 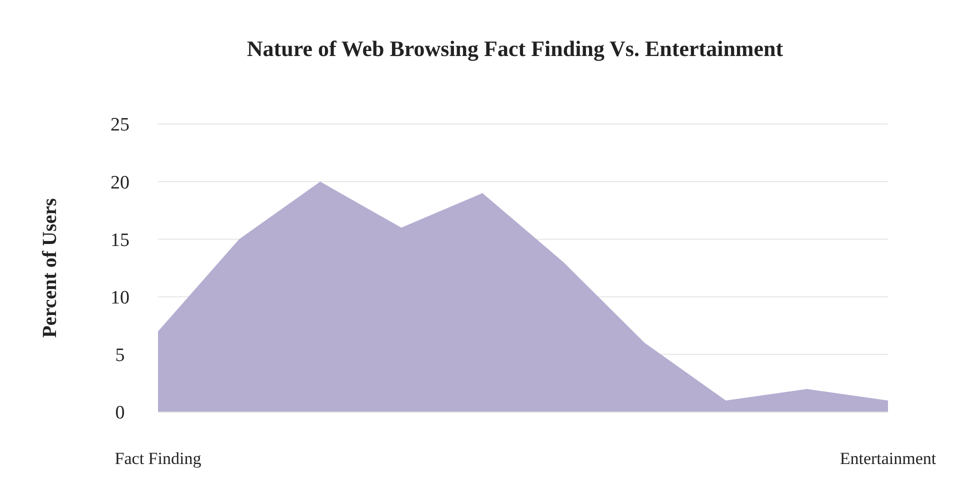 I want to click on y-tick-label: 25, so click(x=120, y=125).